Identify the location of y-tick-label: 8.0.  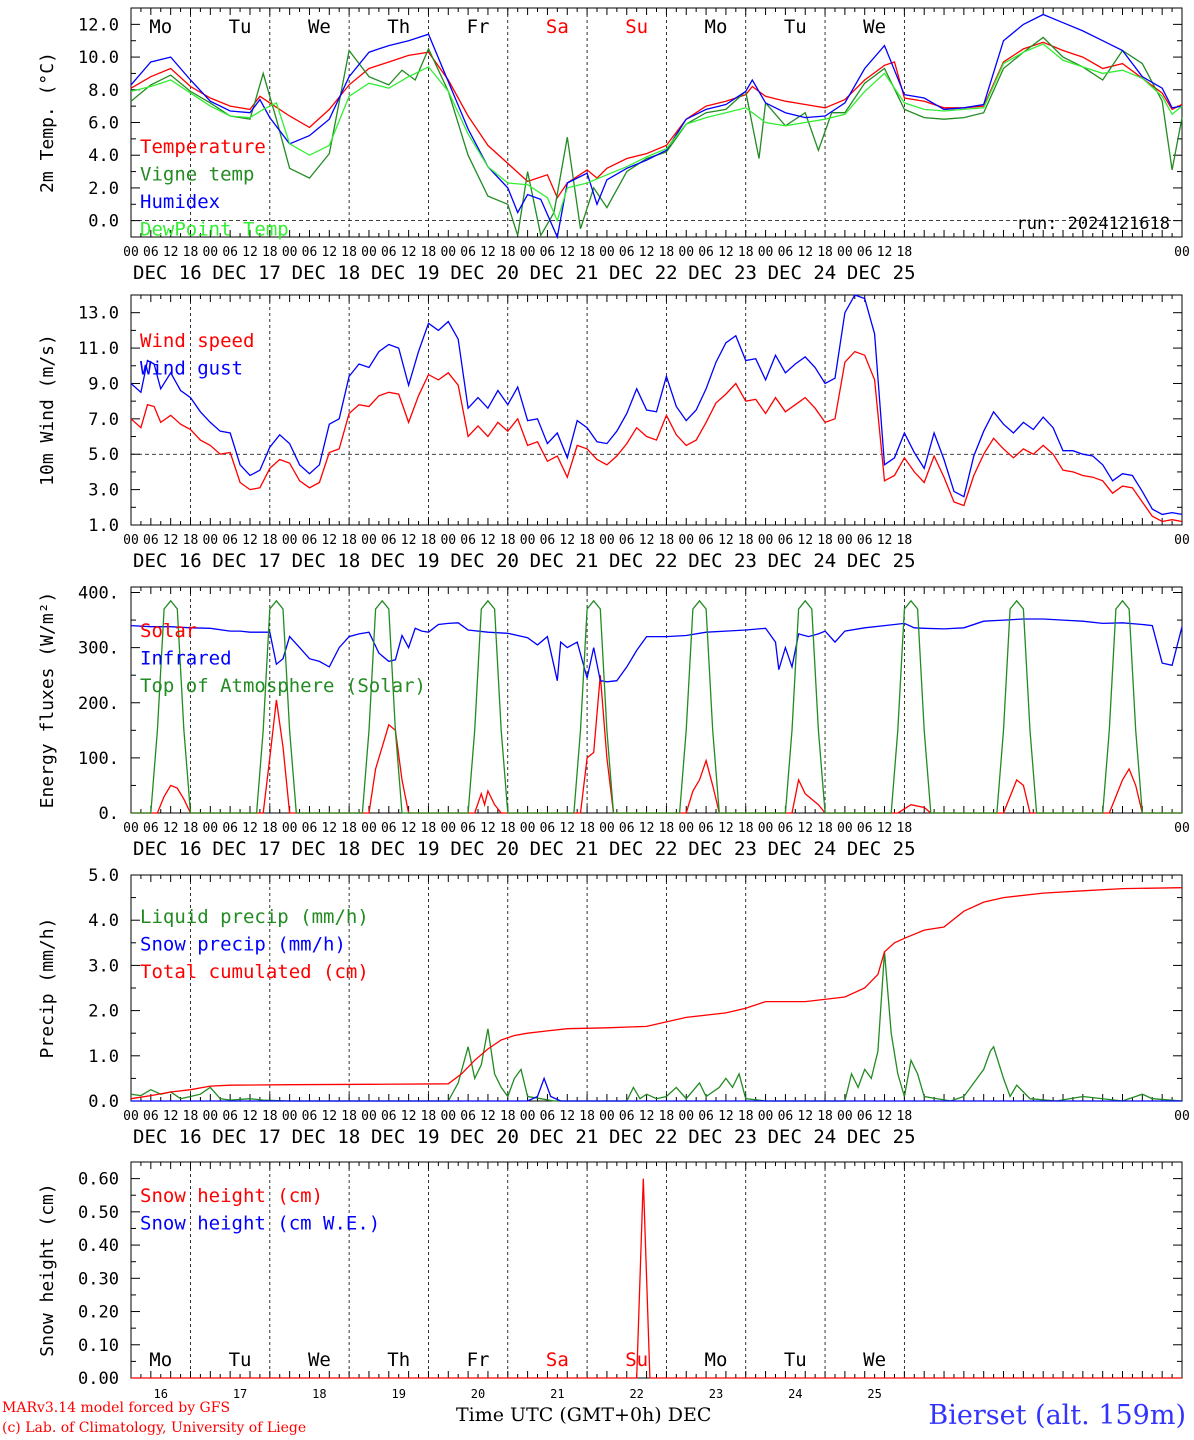
(103, 91).